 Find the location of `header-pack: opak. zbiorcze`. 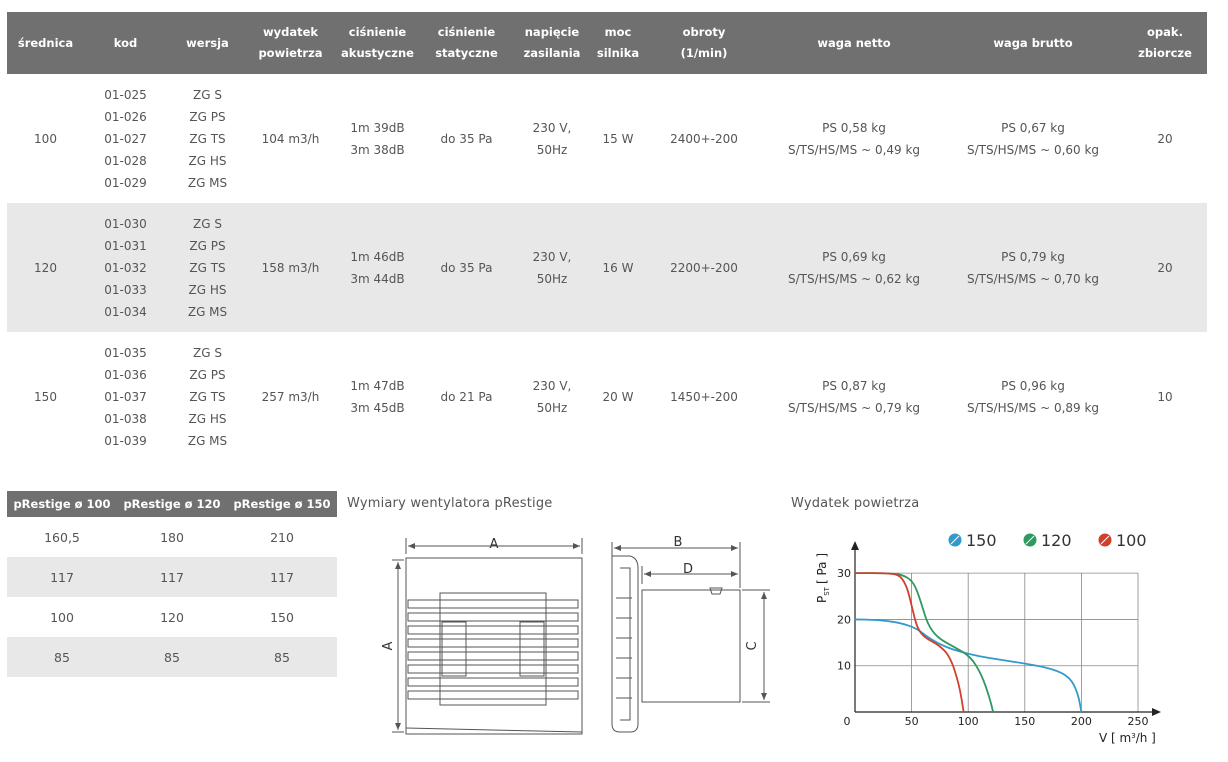

header-pack: opak. zbiorcze is located at coordinates (1165, 43).